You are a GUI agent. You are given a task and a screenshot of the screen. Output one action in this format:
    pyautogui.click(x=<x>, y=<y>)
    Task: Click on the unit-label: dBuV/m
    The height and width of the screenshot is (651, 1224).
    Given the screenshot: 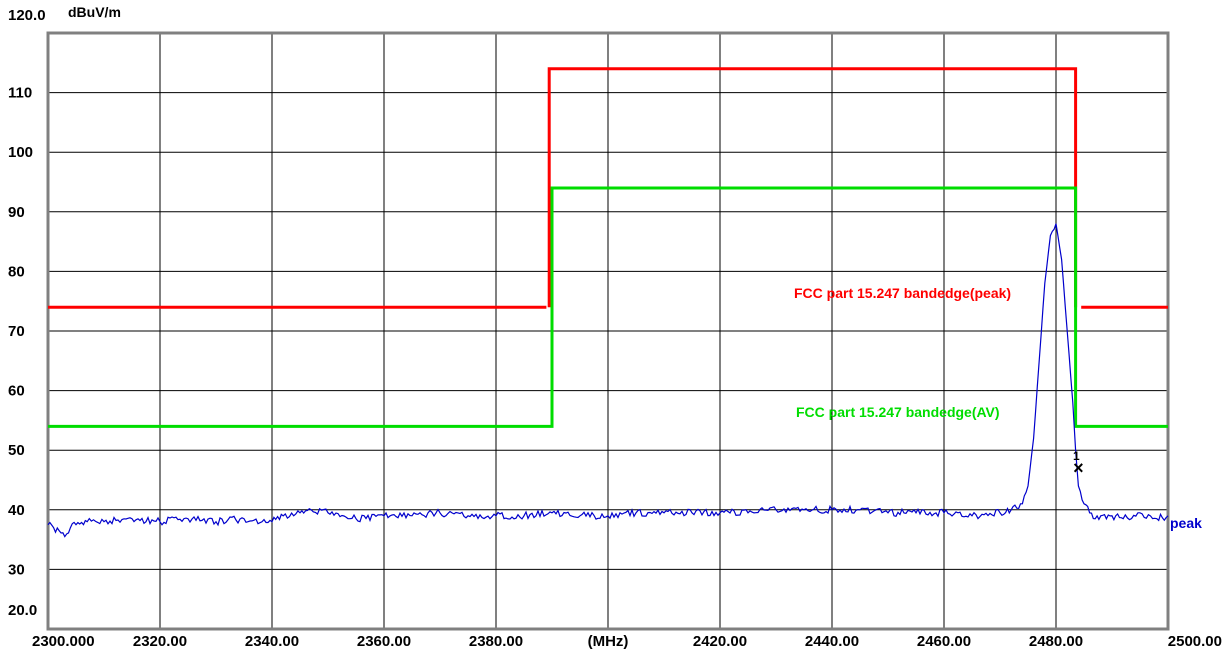 What is the action you would take?
    pyautogui.click(x=94, y=12)
    